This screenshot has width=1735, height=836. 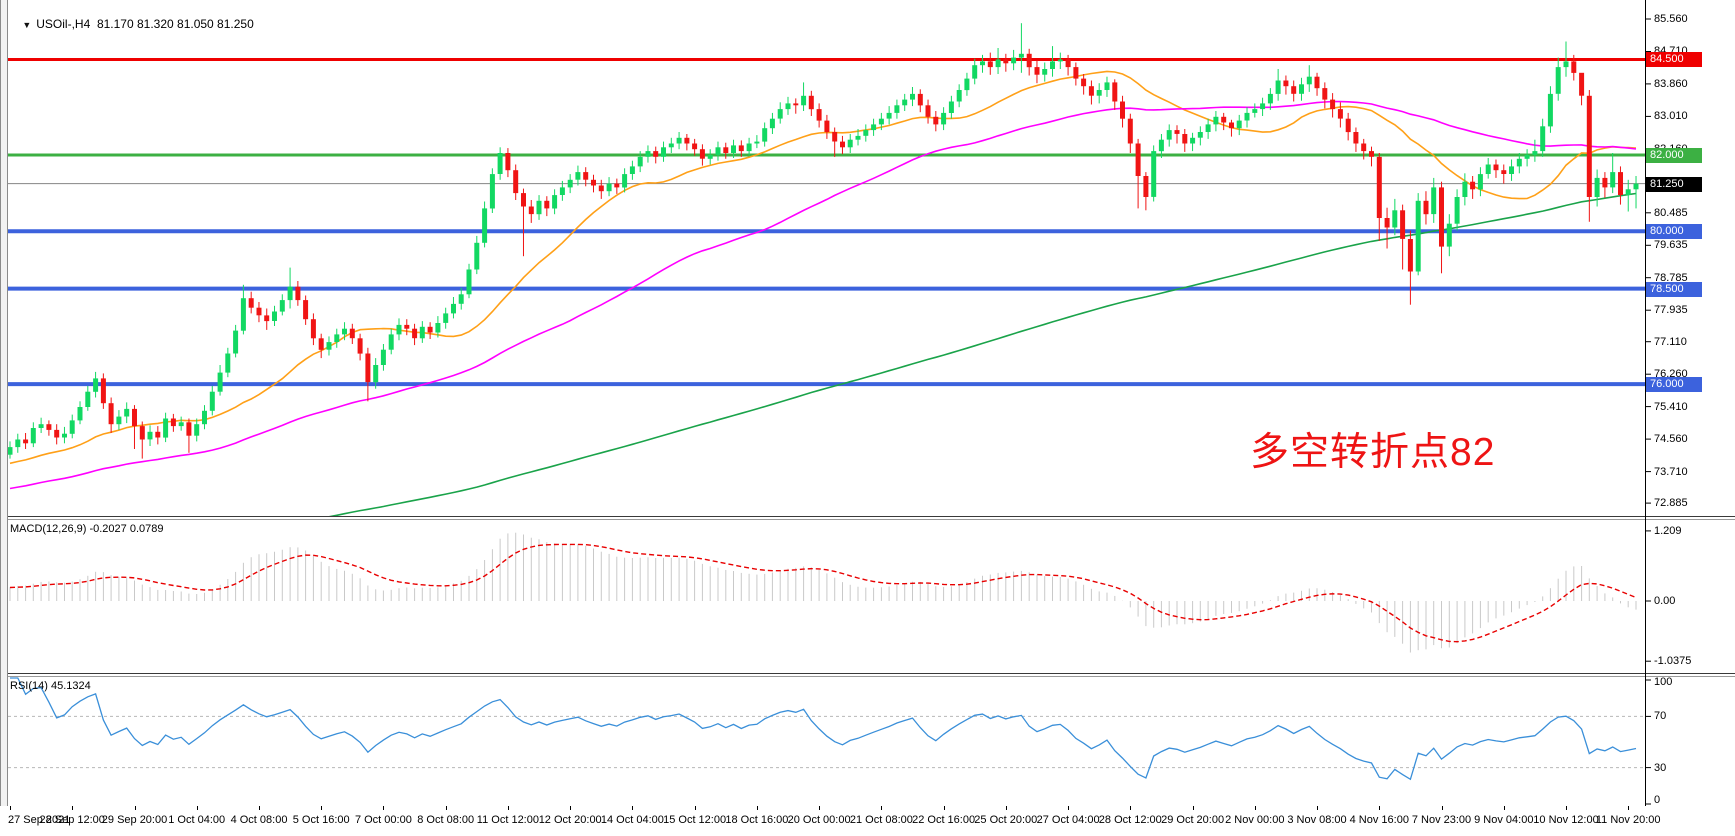 I want to click on price-tick-label: 83.860, so click(x=1671, y=83).